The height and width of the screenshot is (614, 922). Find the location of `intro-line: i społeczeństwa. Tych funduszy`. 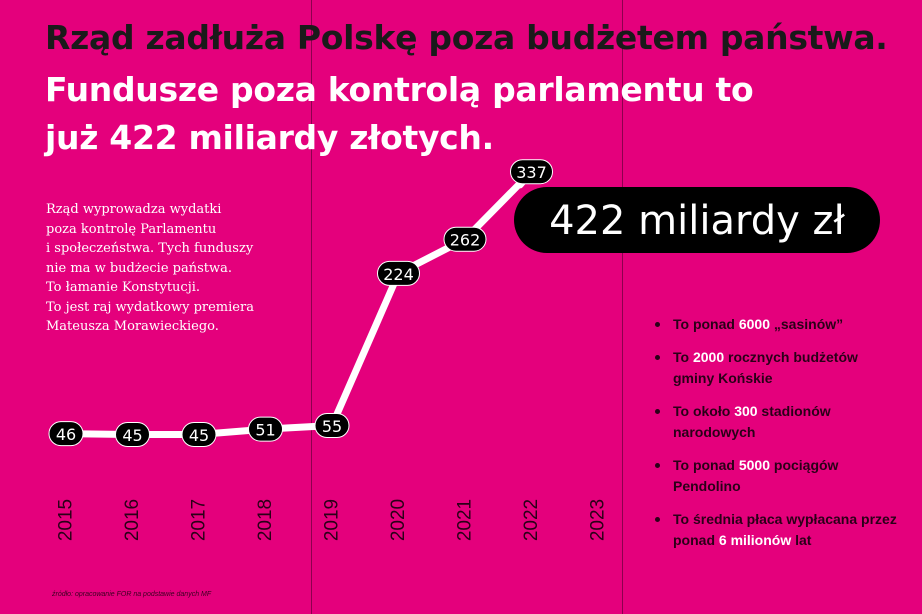

intro-line: i społeczeństwa. Tych funduszy is located at coordinates (150, 248).